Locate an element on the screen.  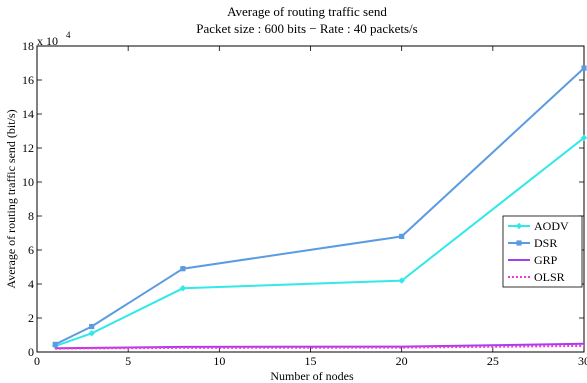
series-olsr is located at coordinates (320, 347).